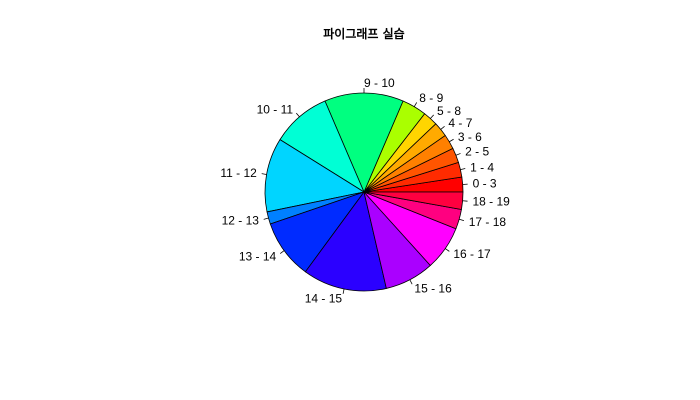 Image resolution: width=700 pixels, height=400 pixels. Describe the element at coordinates (379, 83) in the screenshot. I see `slice-label: 9 - 10` at that location.